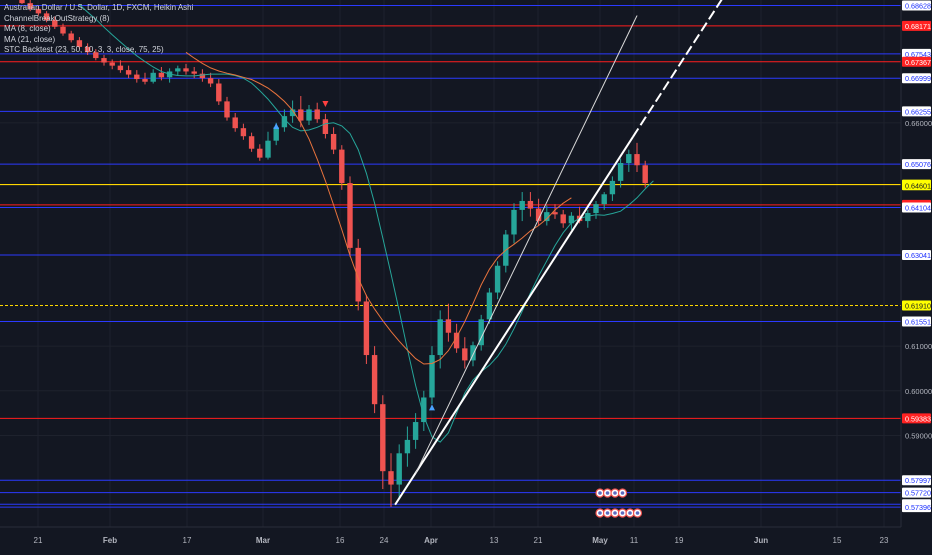 This screenshot has height=555, width=932. I want to click on time-tick-label: 24, so click(384, 540).